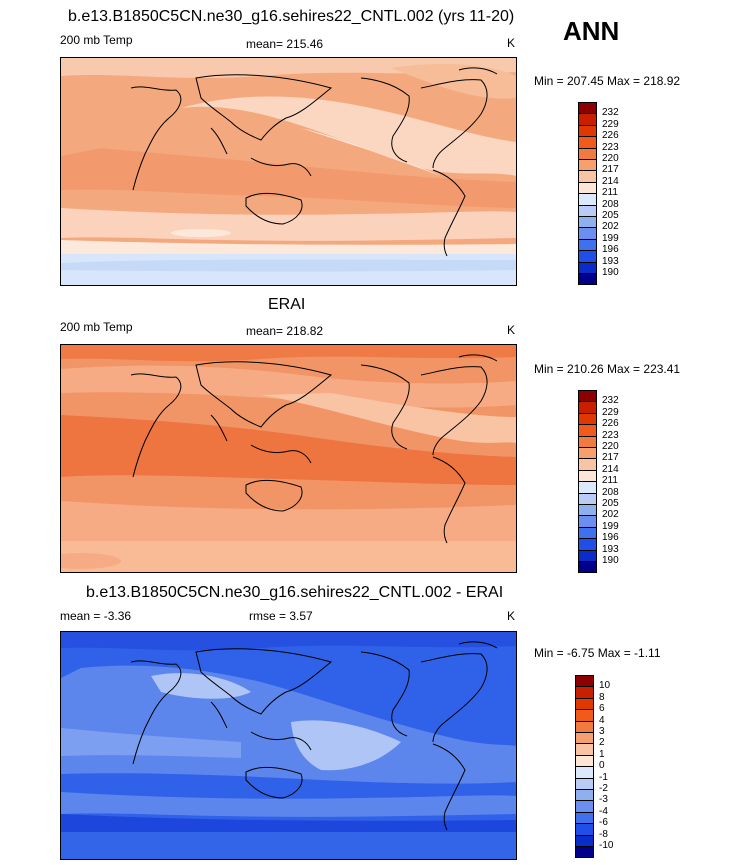 The image size is (732, 865). Describe the element at coordinates (605, 686) in the screenshot. I see `colorbar-tick-label: 10` at that location.